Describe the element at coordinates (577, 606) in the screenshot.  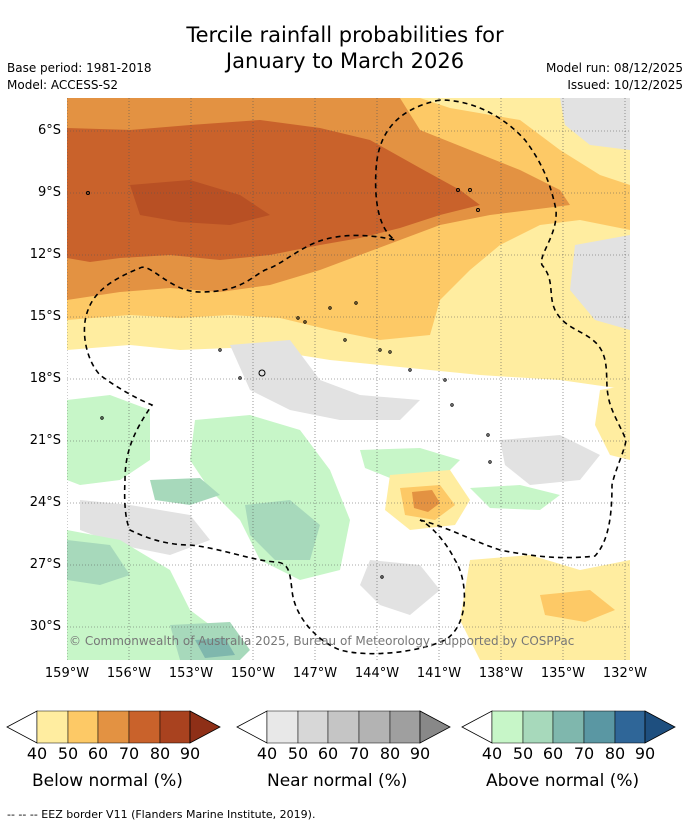
I see `below-50-region-south-east` at that location.